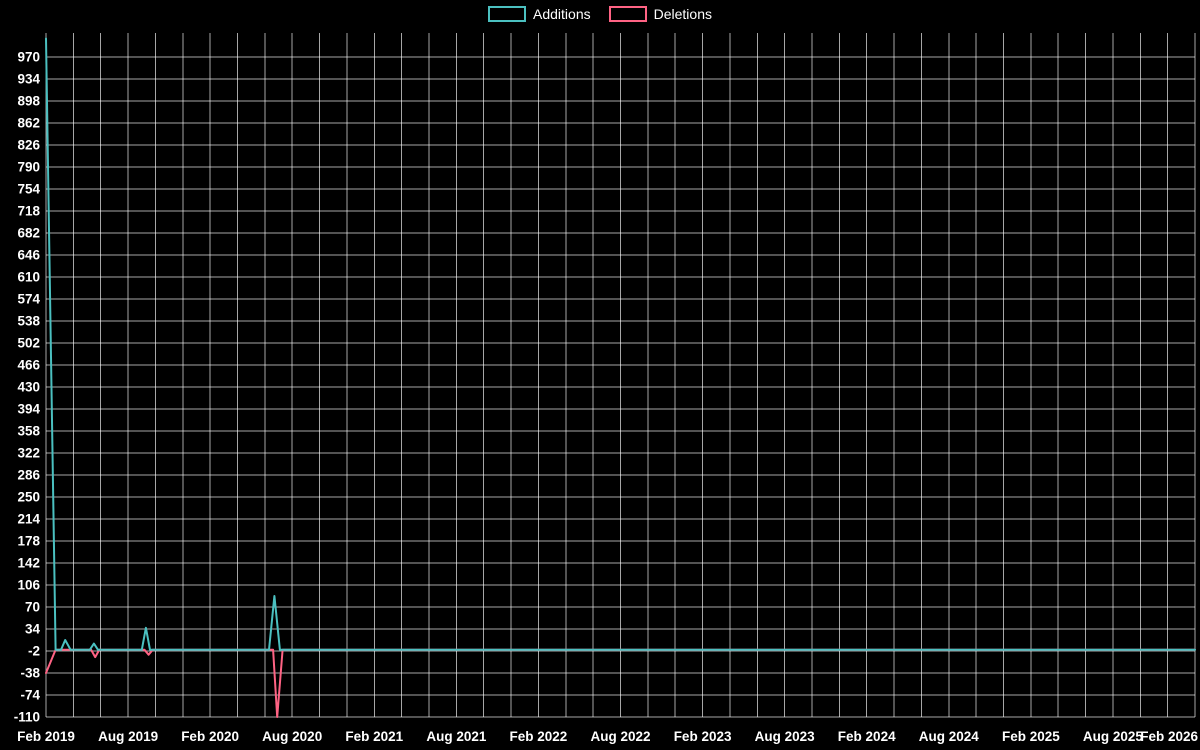  Describe the element at coordinates (28, 452) in the screenshot. I see `y-tick-label: 322` at that location.